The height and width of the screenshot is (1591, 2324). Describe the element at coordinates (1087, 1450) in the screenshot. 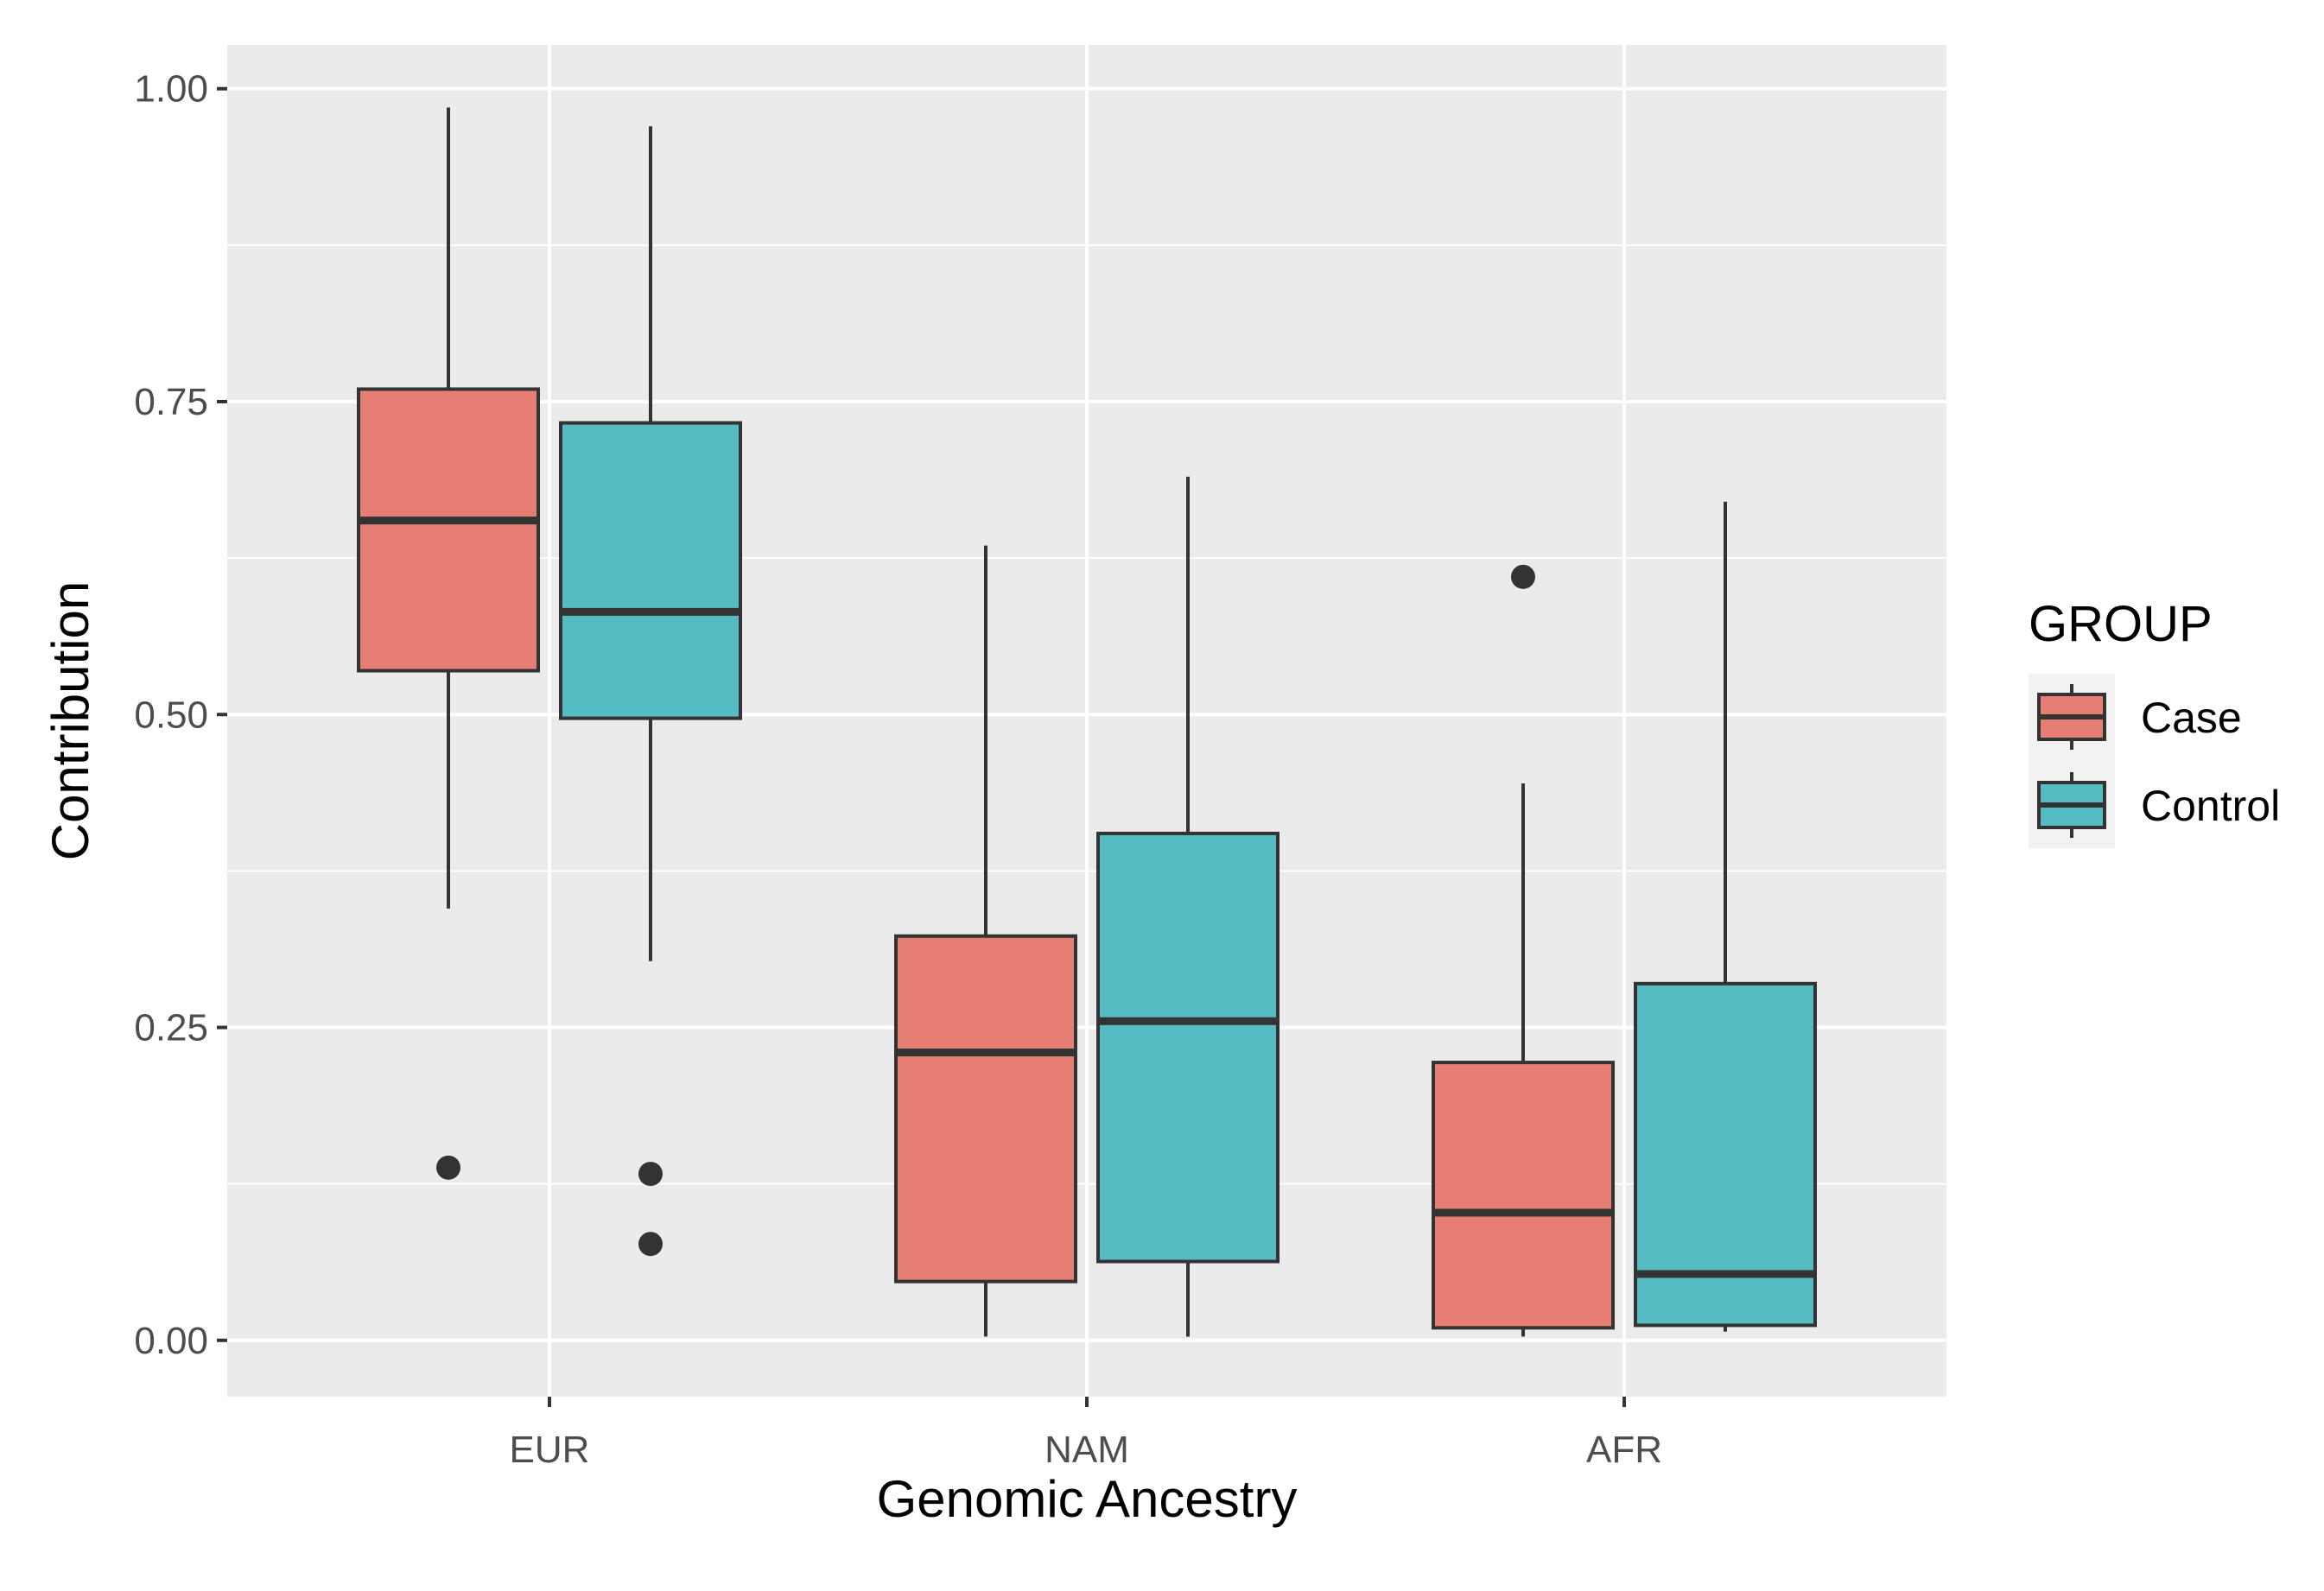

I see `x-tick-label: NAM` at that location.